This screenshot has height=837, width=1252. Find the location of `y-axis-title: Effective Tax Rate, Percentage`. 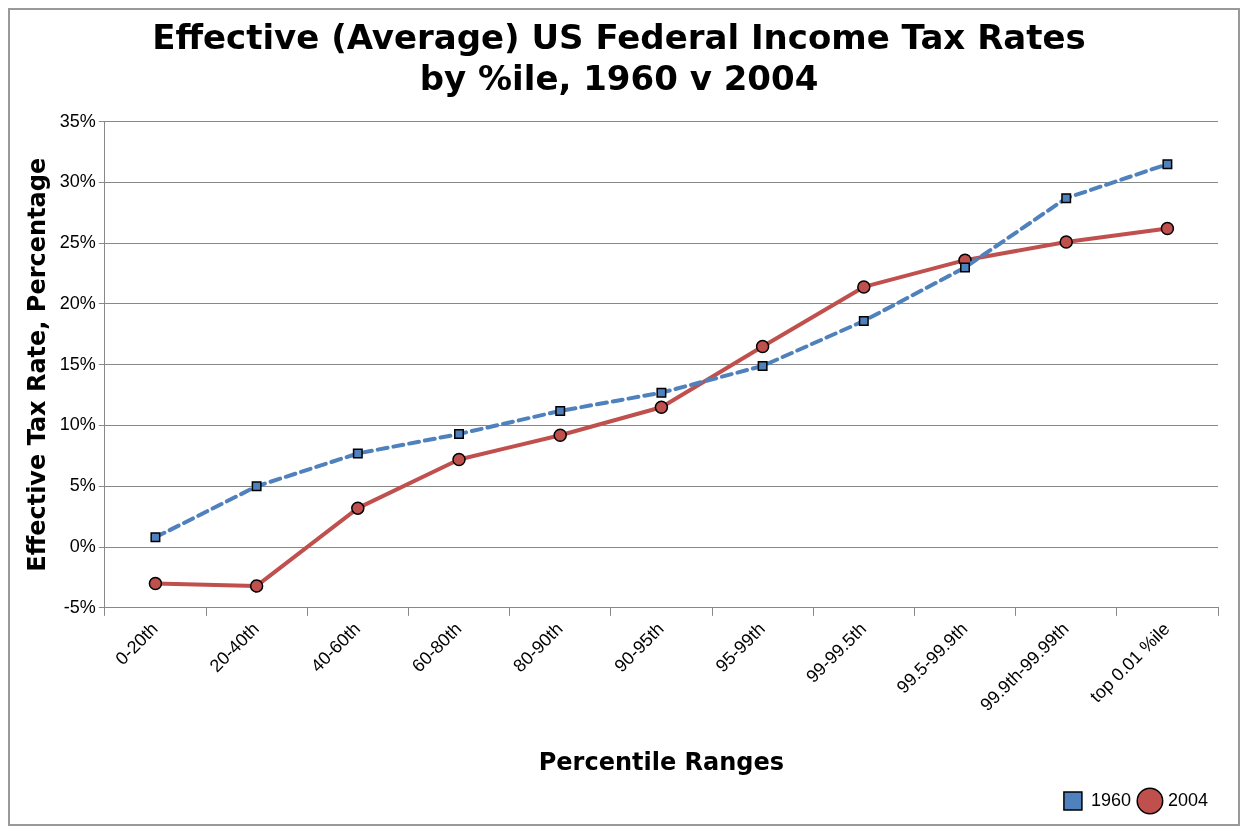

y-axis-title: Effective Tax Rate, Percentage is located at coordinates (36, 364).